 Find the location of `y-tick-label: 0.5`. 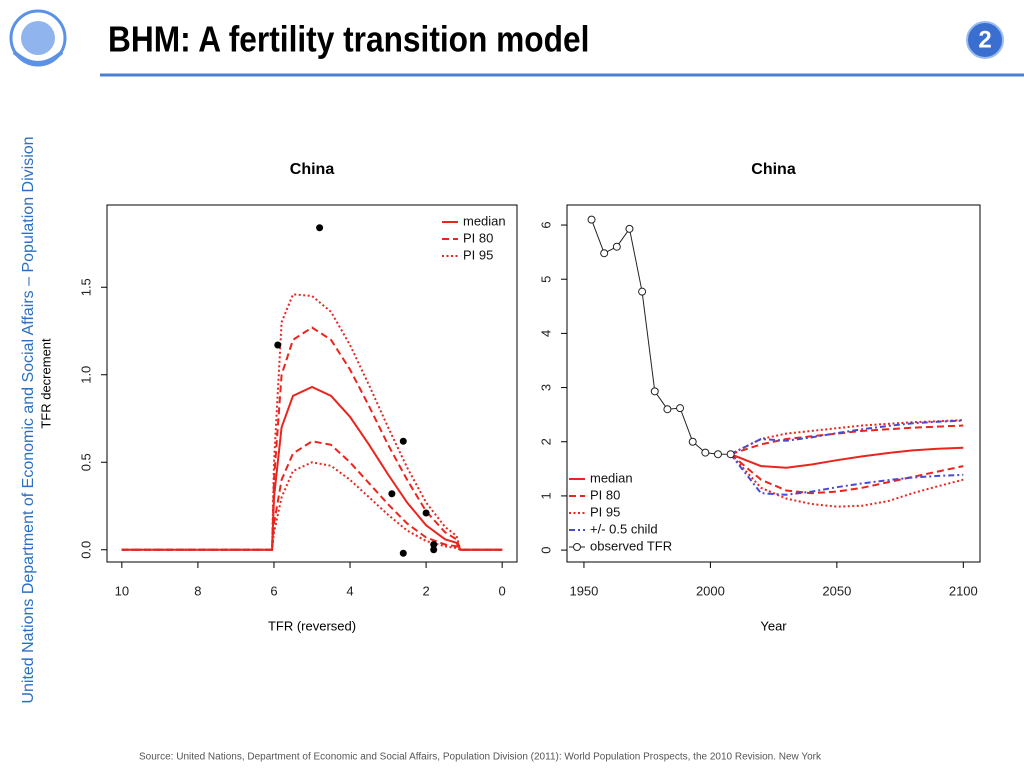

y-tick-label: 0.5 is located at coordinates (85, 462).